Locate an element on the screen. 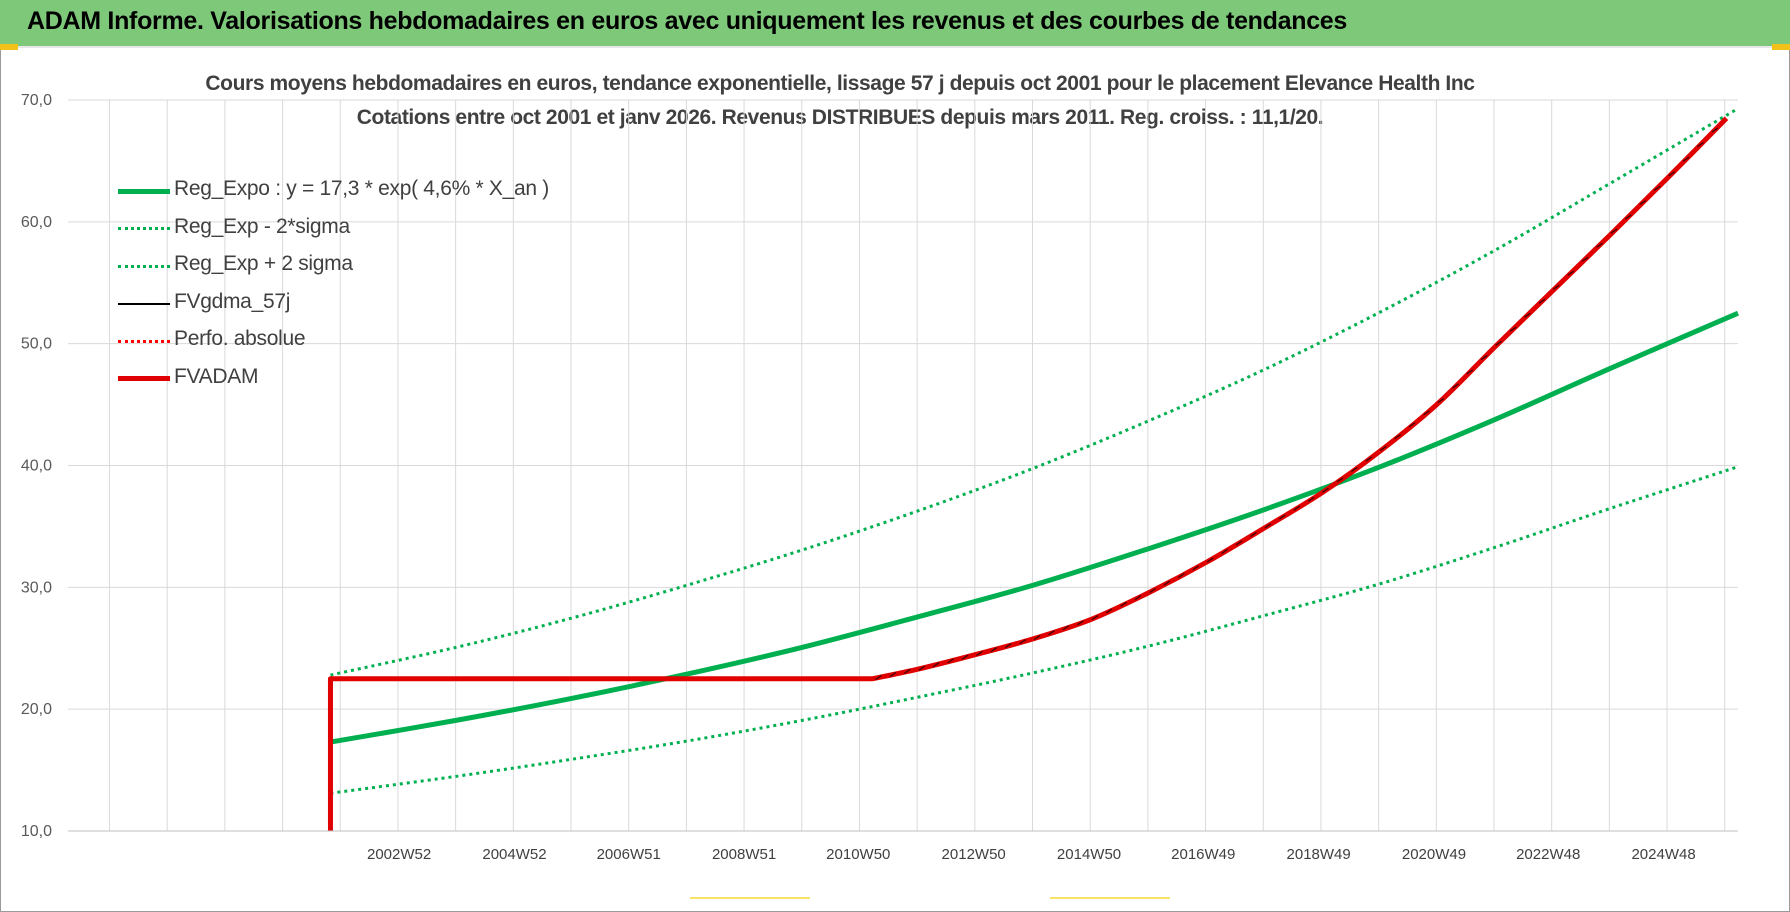 Image resolution: width=1790 pixels, height=912 pixels. x-tick-label: 2024W48 is located at coordinates (1663, 854).